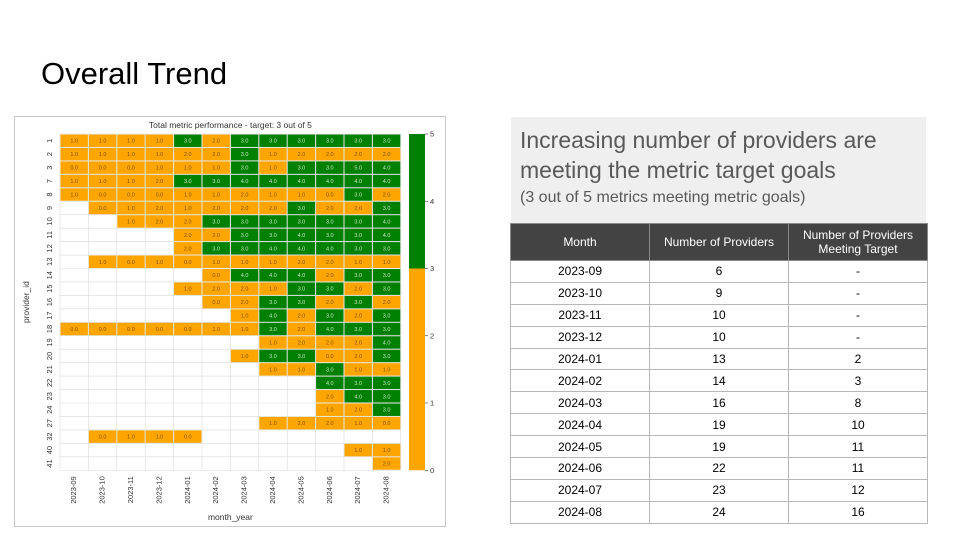  Describe the element at coordinates (719, 447) in the screenshot. I see `table-row: 2024-05 19 11` at that location.